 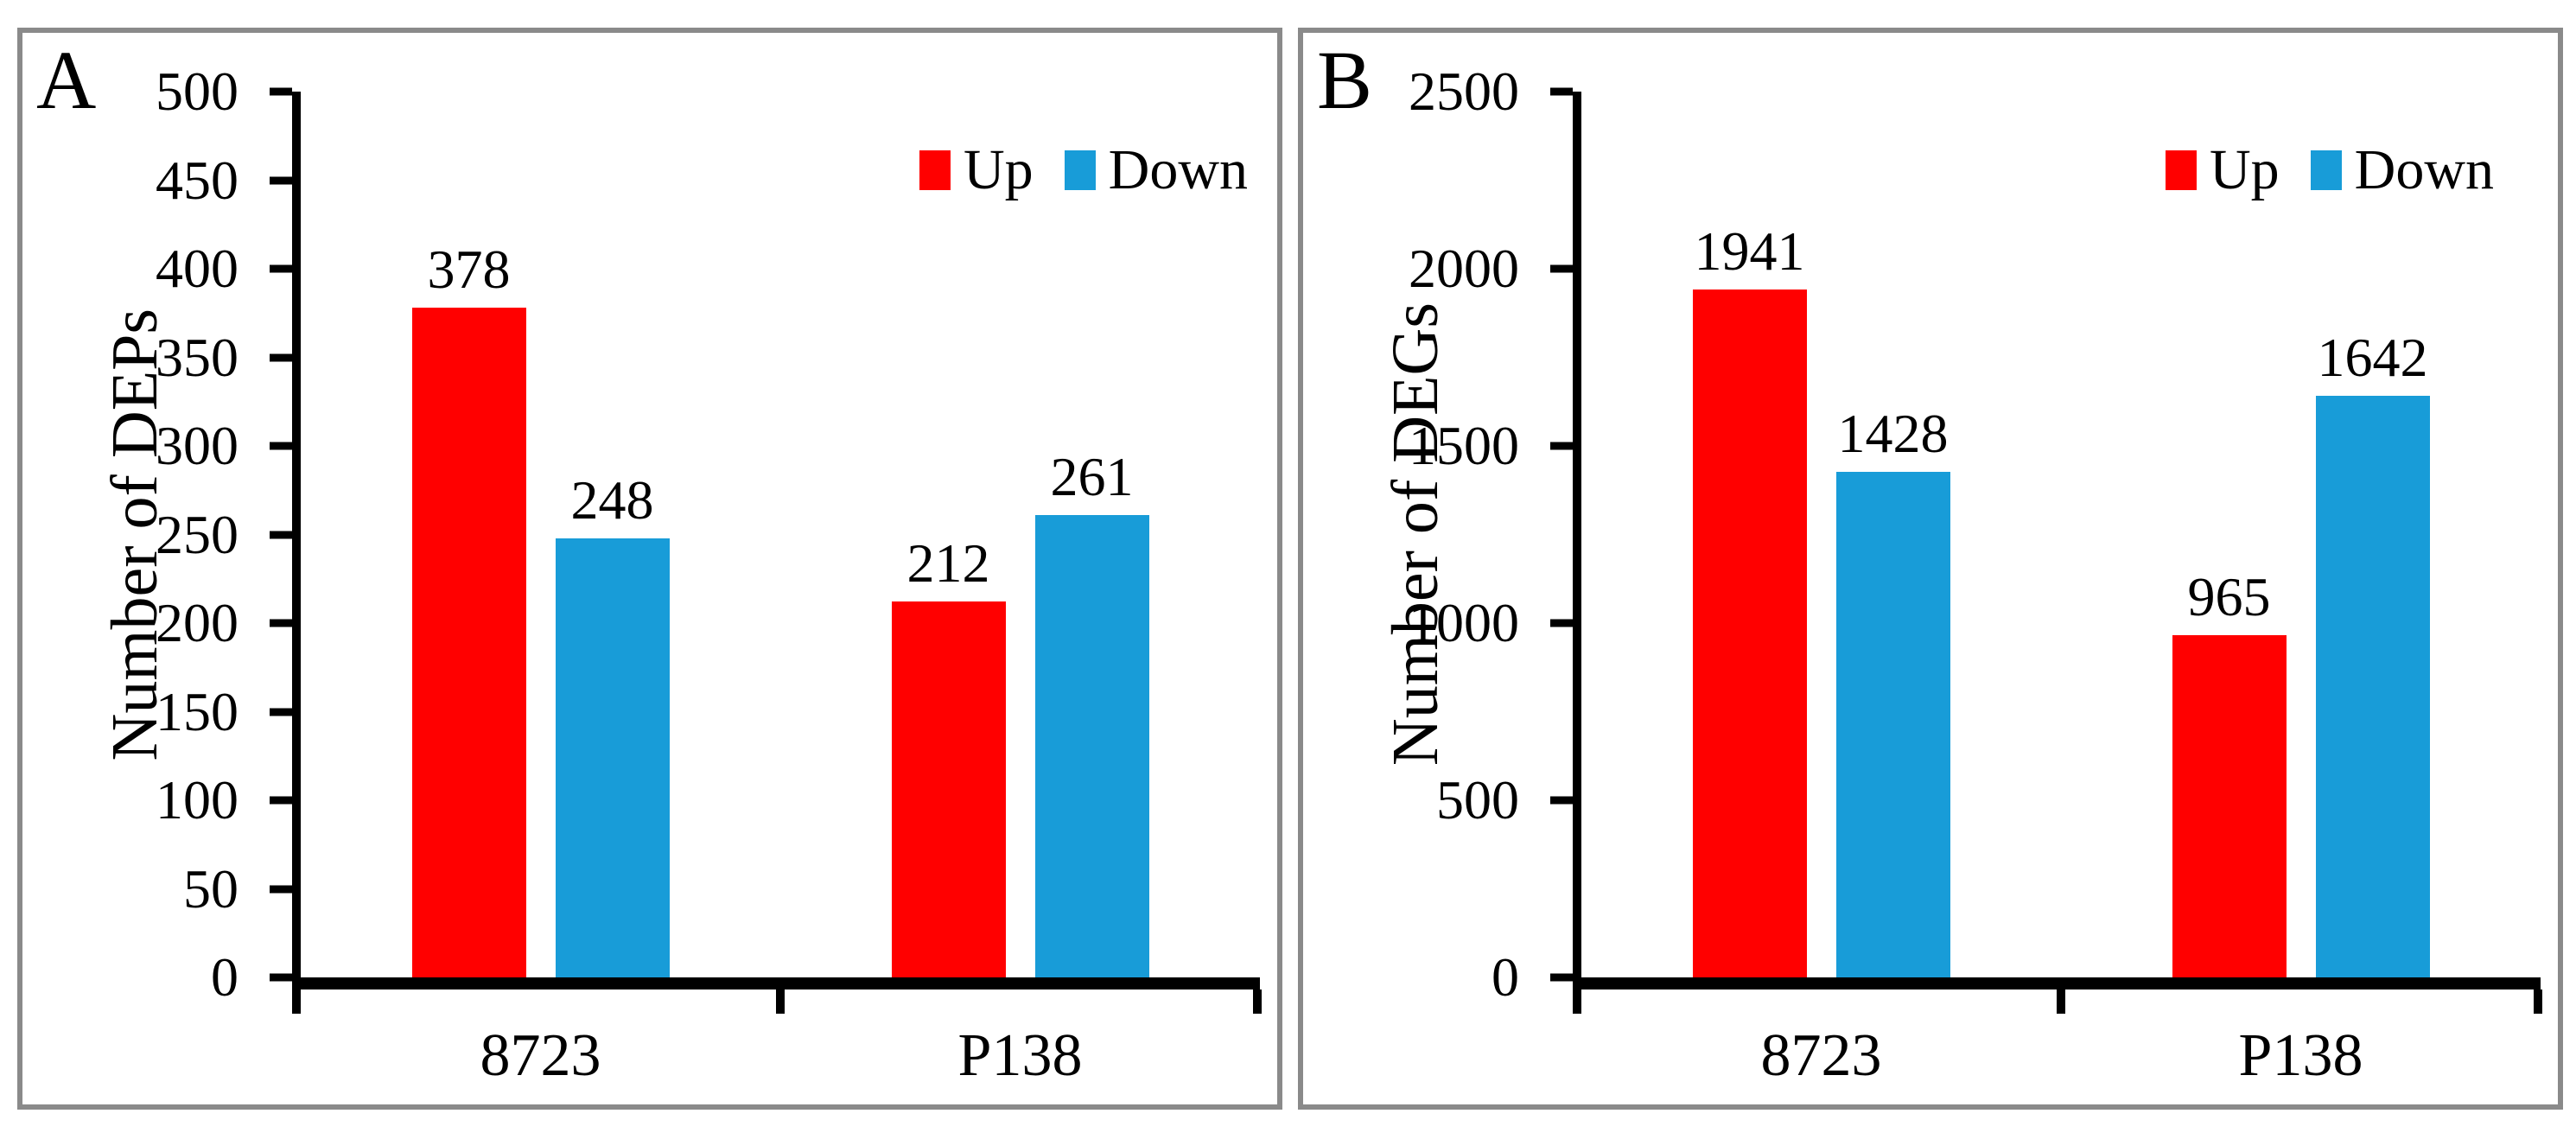 I want to click on y-axis-tick-label: 400, so click(x=197, y=269).